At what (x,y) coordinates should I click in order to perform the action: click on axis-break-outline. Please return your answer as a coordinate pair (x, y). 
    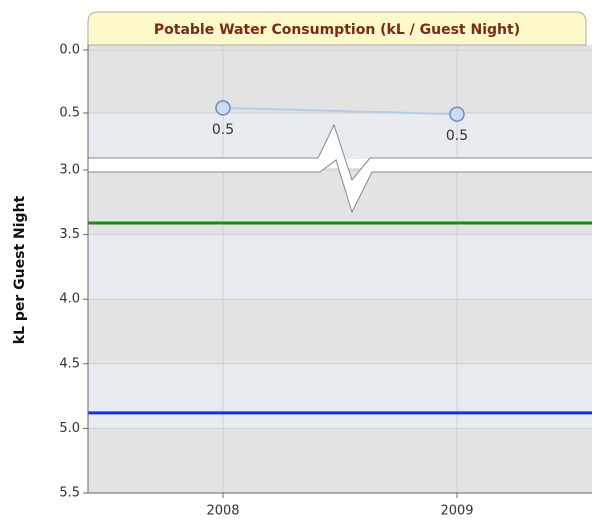
    Looking at the image, I should click on (340, 168).